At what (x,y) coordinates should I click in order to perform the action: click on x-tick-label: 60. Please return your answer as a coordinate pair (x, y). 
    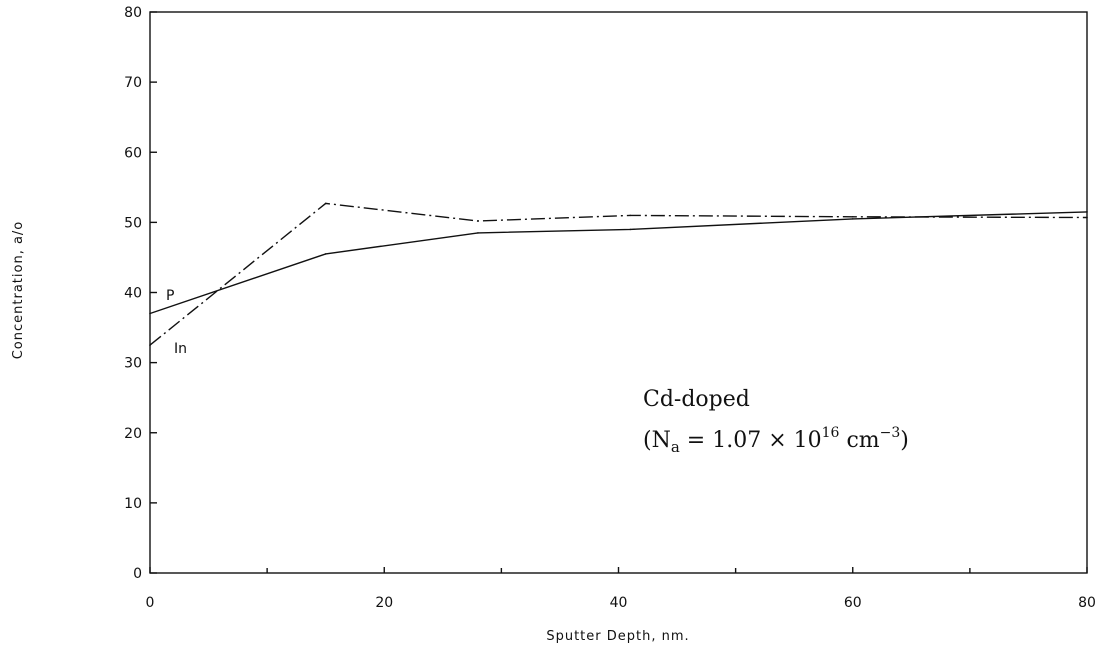
    Looking at the image, I should click on (853, 603).